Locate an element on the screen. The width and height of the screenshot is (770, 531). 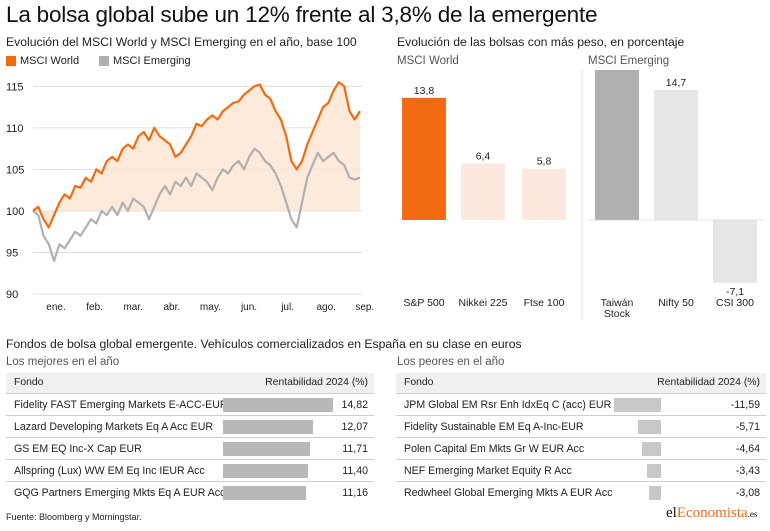
worst-col-fund: Fondo is located at coordinates (419, 382).